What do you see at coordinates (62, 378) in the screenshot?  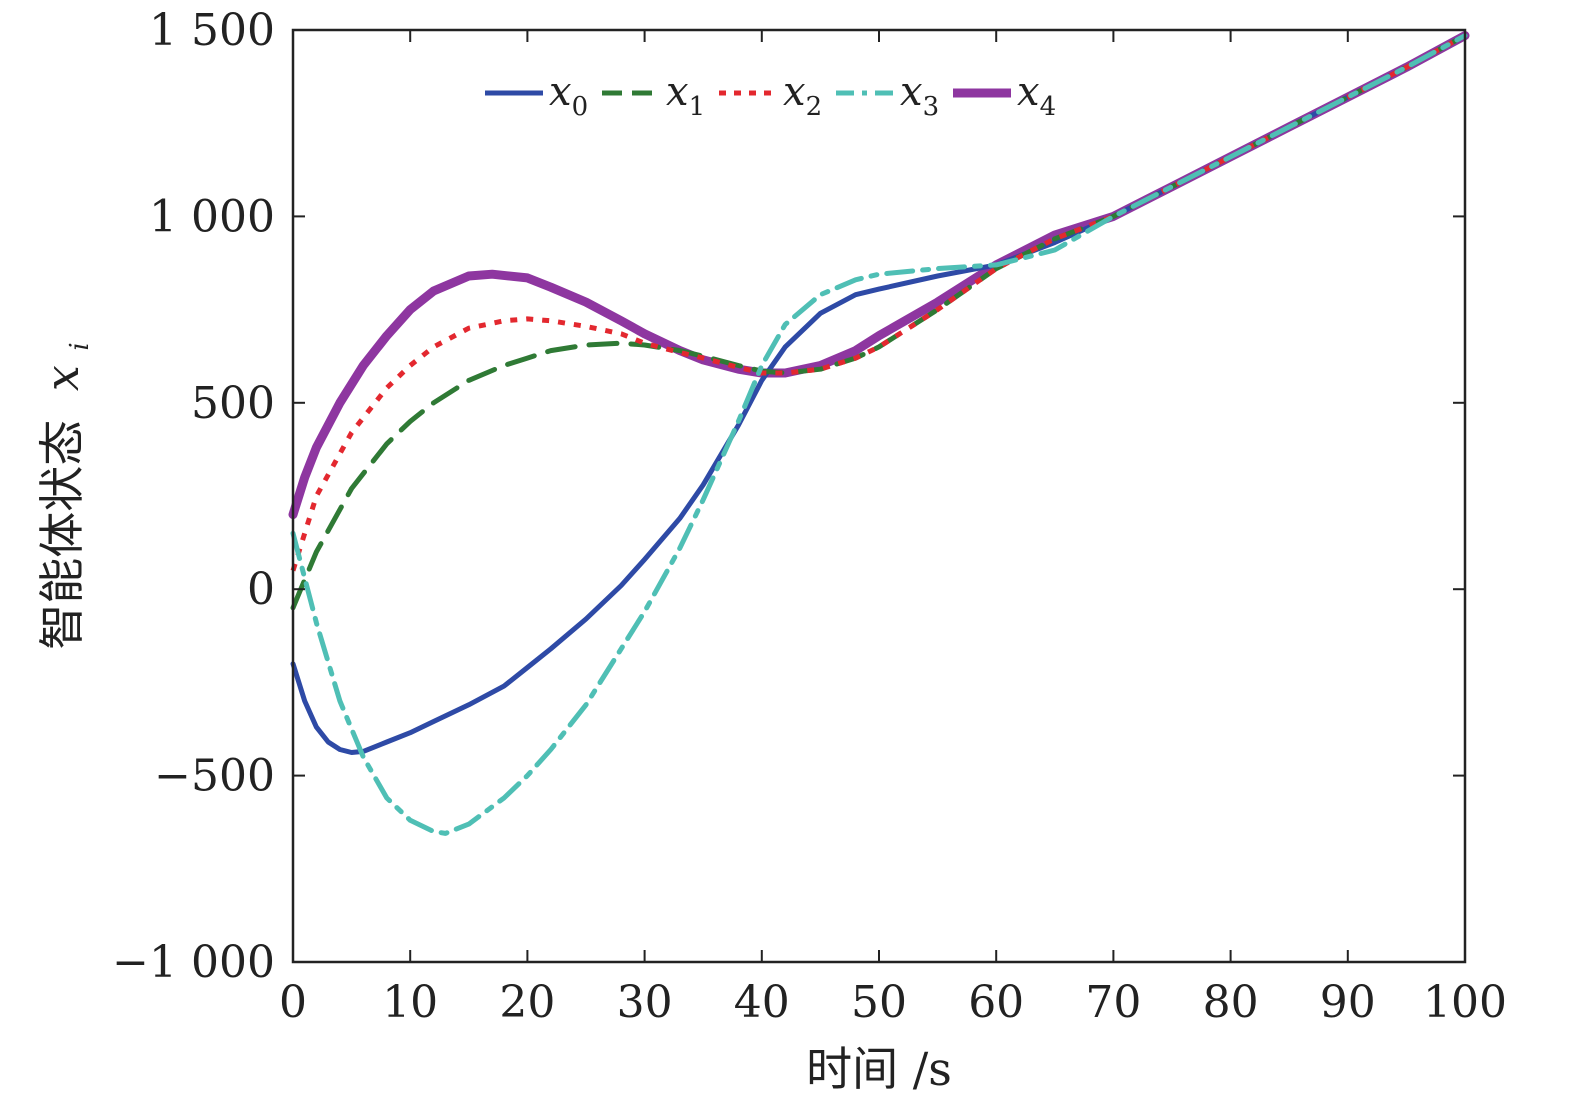 I see `y-axis-label-var: x` at bounding box center [62, 378].